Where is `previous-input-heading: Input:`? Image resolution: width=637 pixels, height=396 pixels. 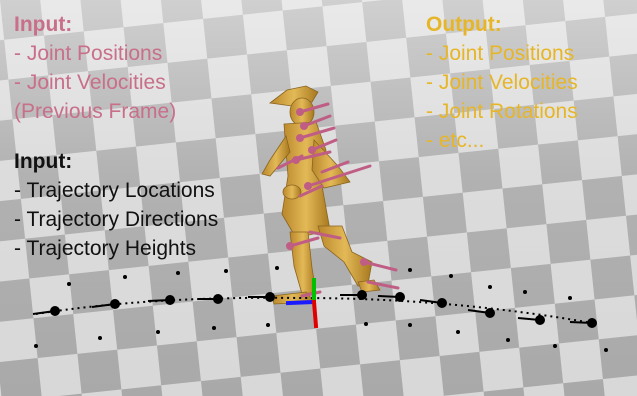 previous-input-heading: Input: is located at coordinates (43, 24).